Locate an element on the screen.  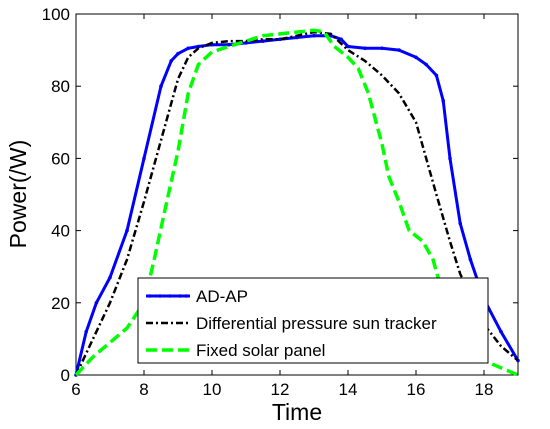
legend-box is located at coordinates (313, 320).